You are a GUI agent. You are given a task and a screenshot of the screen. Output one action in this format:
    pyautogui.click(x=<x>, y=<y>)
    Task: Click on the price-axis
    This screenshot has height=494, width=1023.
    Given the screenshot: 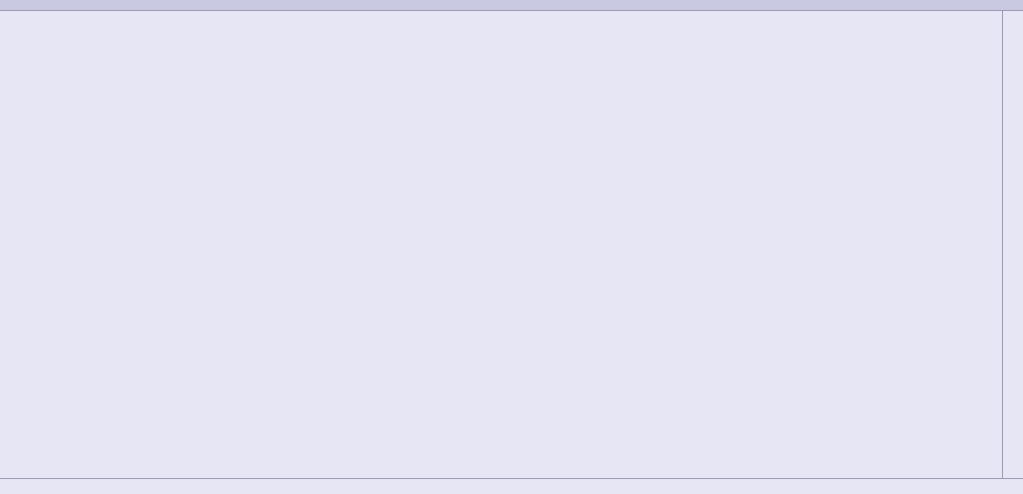 What is the action you would take?
    pyautogui.click(x=1012, y=244)
    